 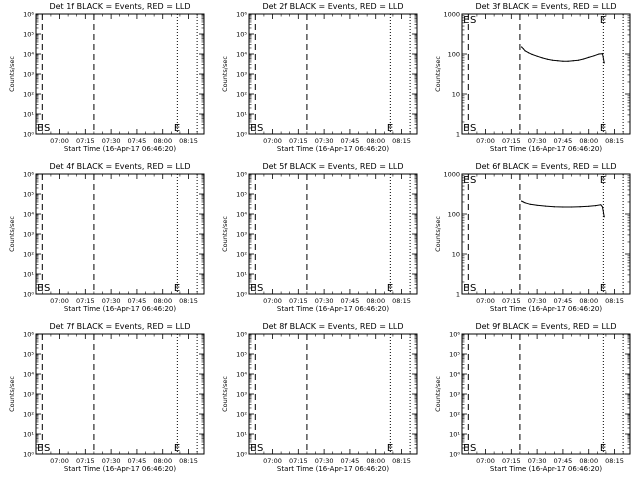 I want to click on panel-title: Det 7f BLACK = Events, RED = LLD, so click(x=119, y=326).